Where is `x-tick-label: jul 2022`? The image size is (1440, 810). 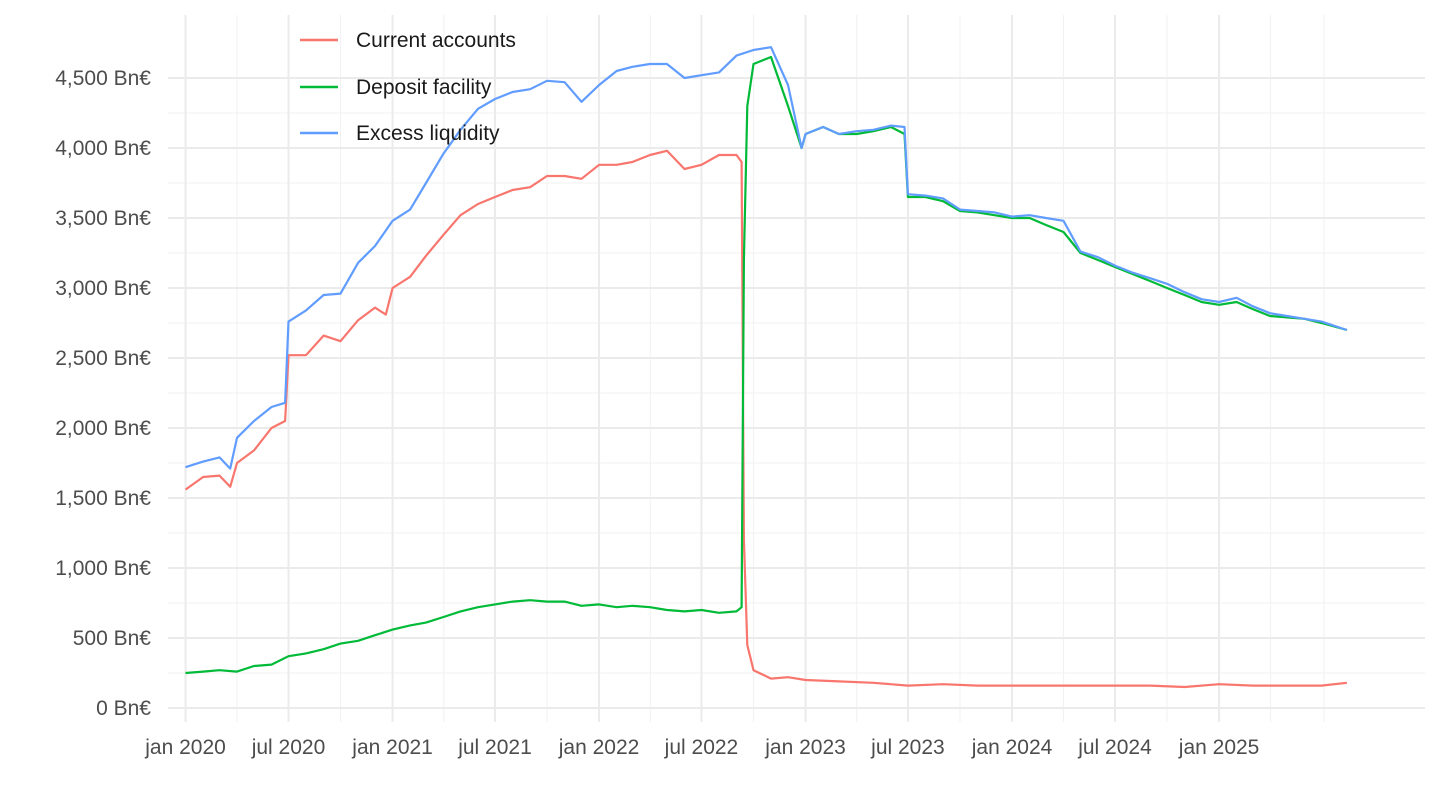 x-tick-label: jul 2022 is located at coordinates (701, 747).